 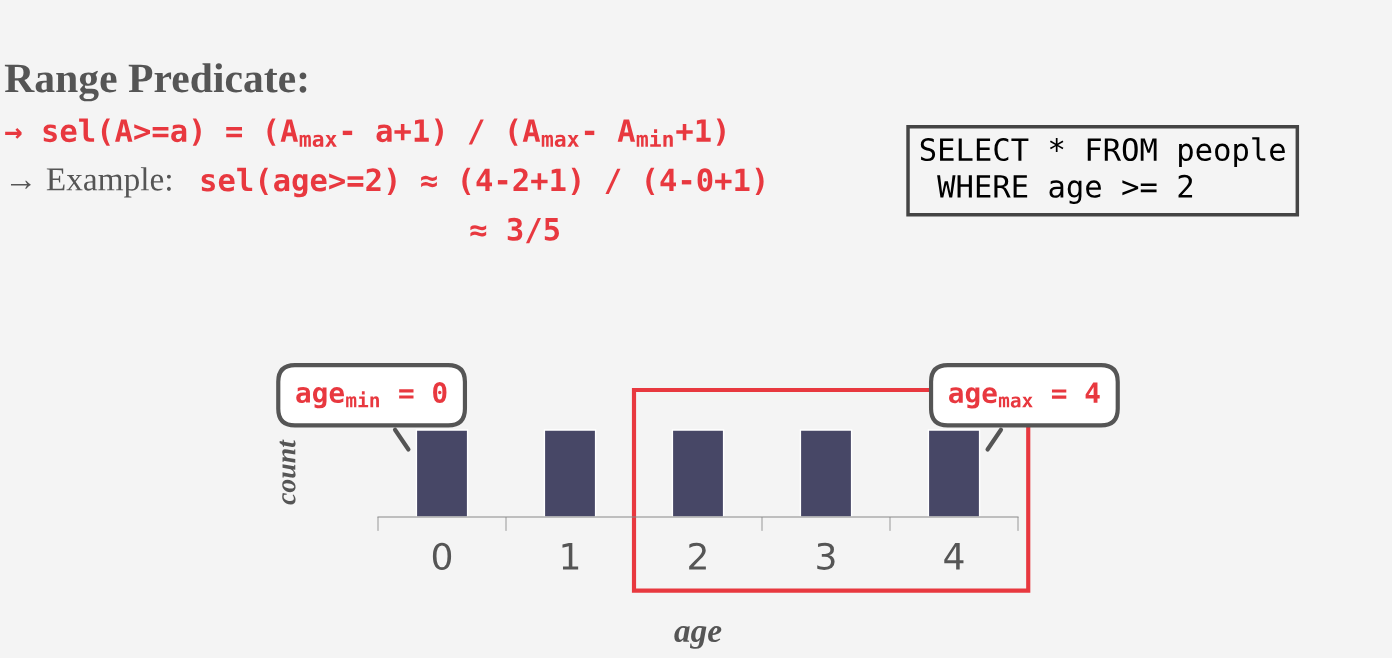 I want to click on x-tick-label: 0, so click(x=442, y=556).